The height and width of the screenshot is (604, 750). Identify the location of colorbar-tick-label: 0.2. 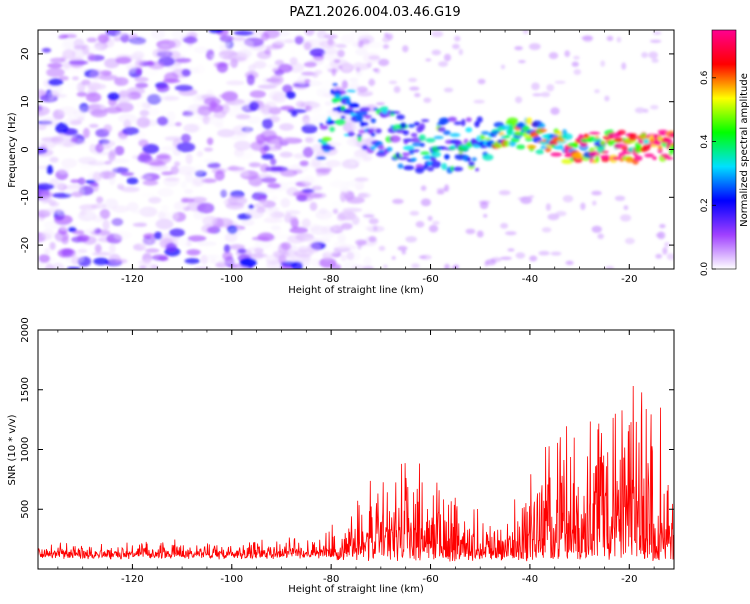
(705, 205).